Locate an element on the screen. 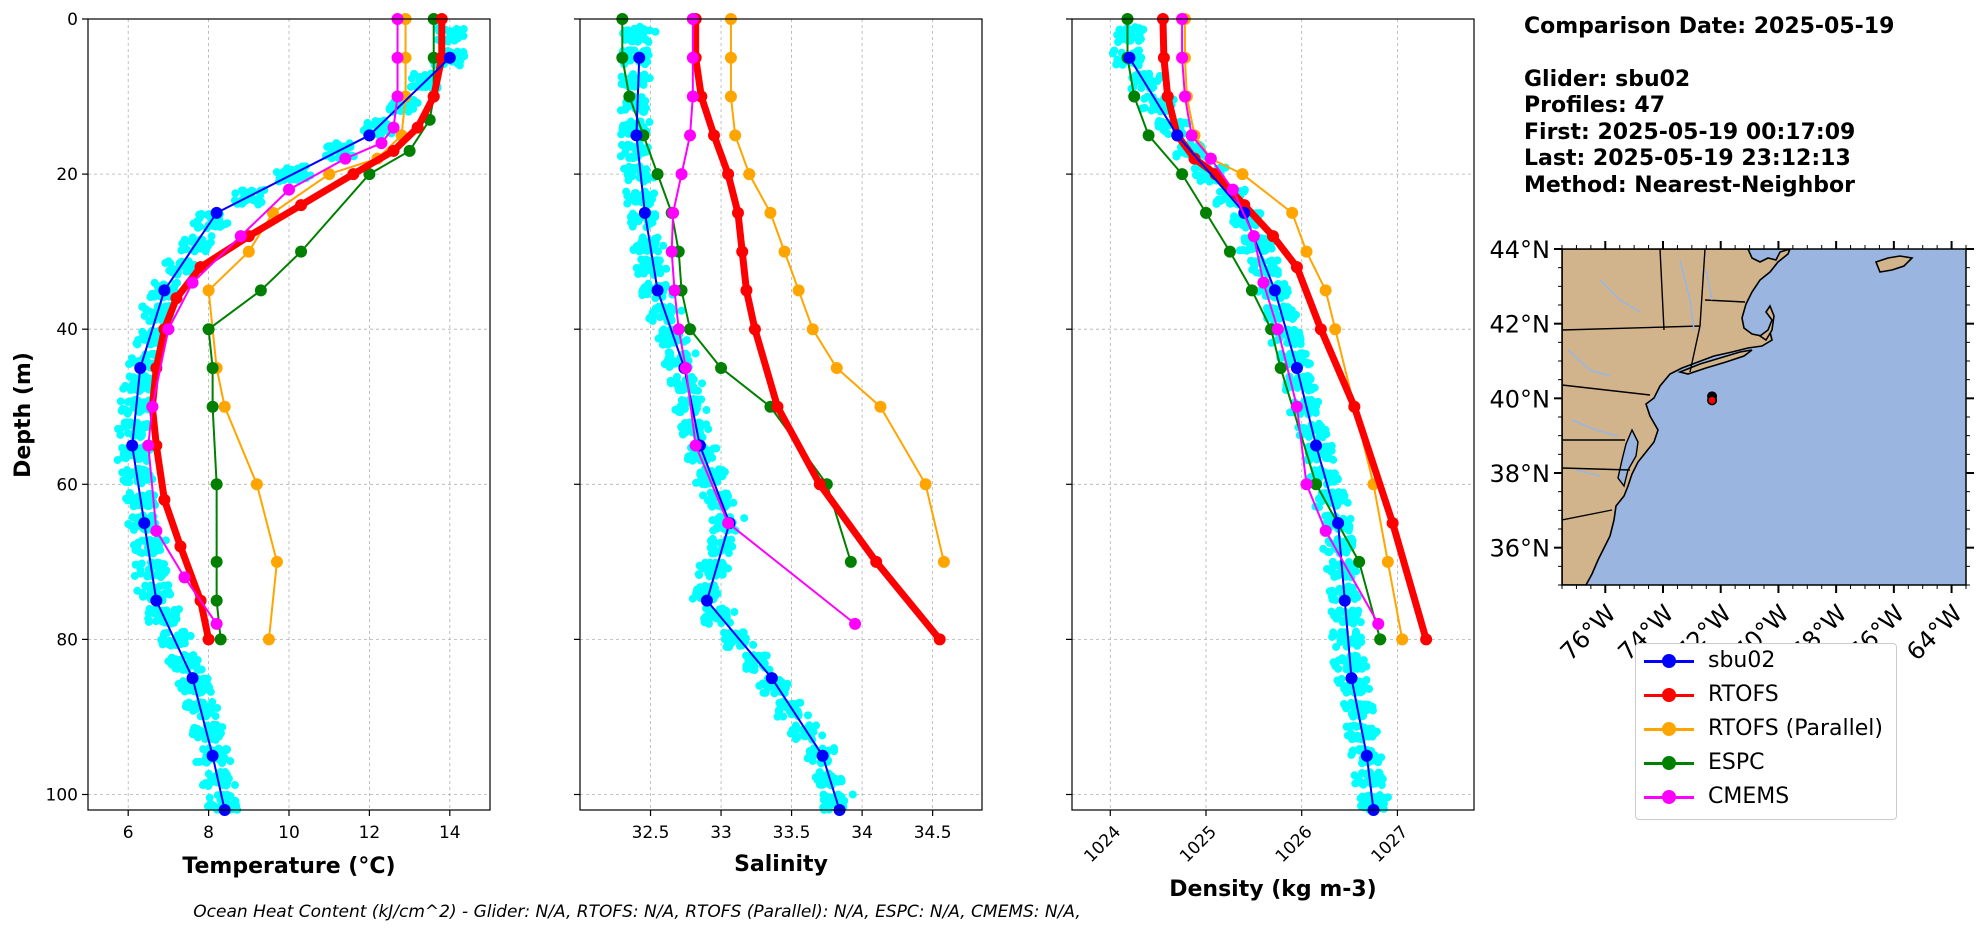  legend-item-rtofs: RTOFS is located at coordinates (1766, 695).